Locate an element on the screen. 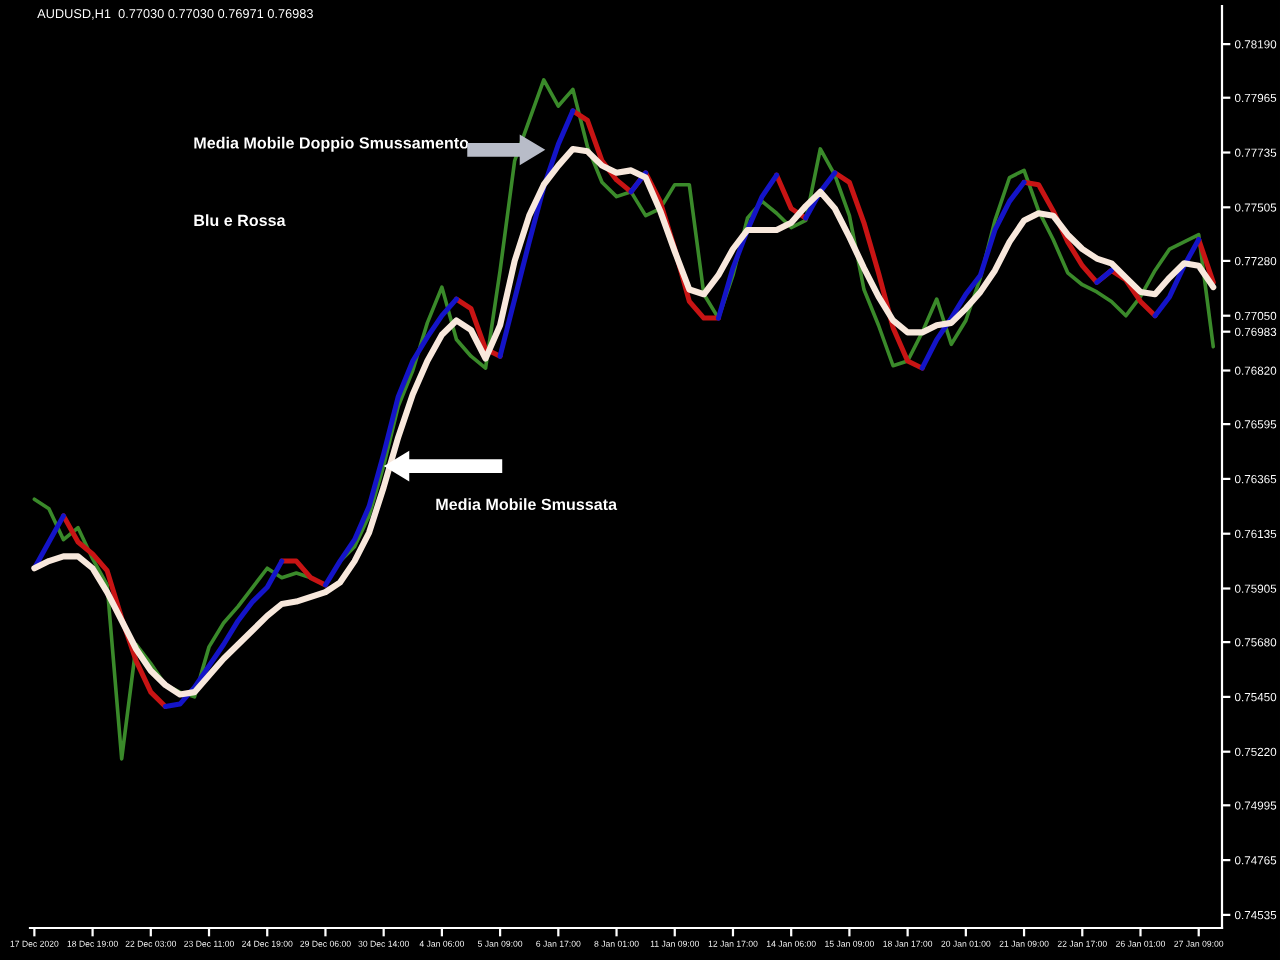 Image resolution: width=1280 pixels, height=960 pixels. annotation: Media Mobile Doppio Smussamento is located at coordinates (331, 144).